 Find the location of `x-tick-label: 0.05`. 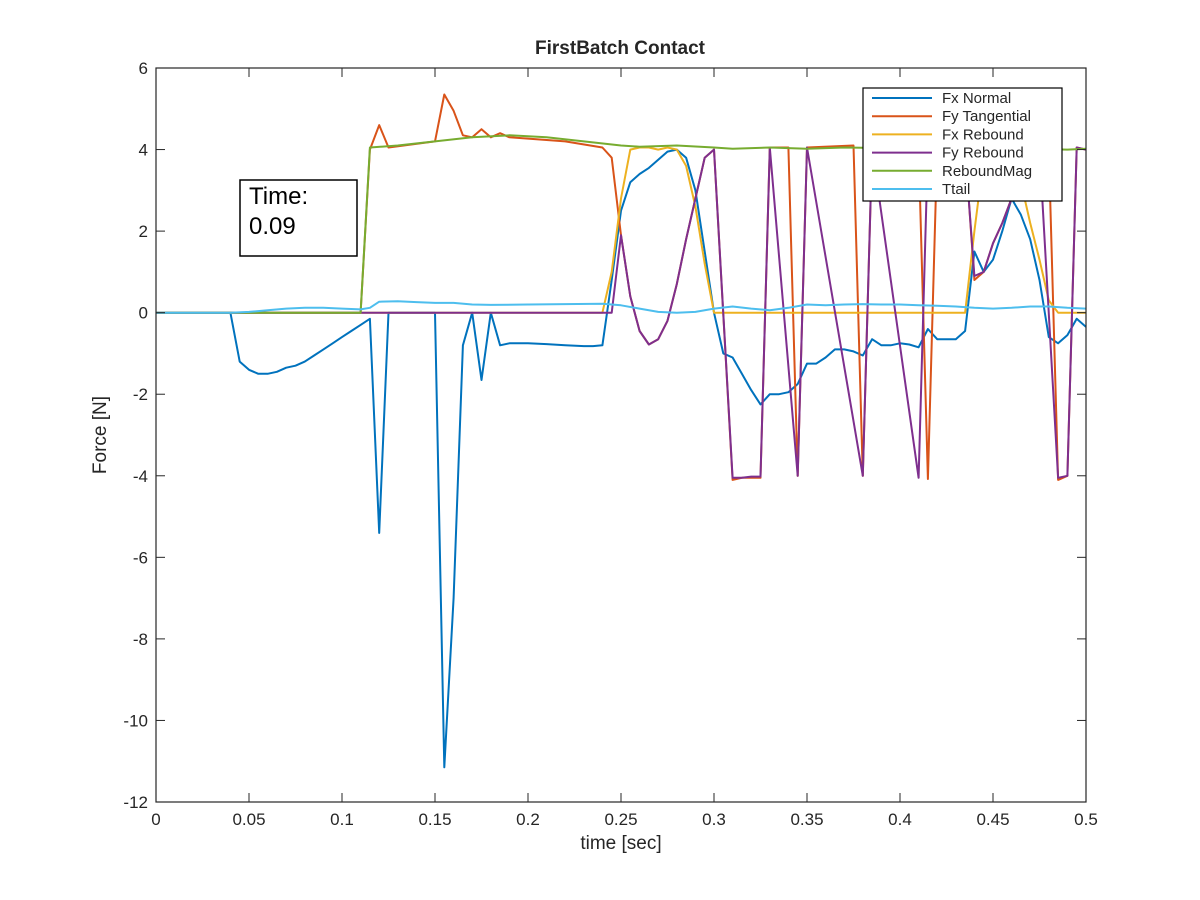

x-tick-label: 0.05 is located at coordinates (248, 819).